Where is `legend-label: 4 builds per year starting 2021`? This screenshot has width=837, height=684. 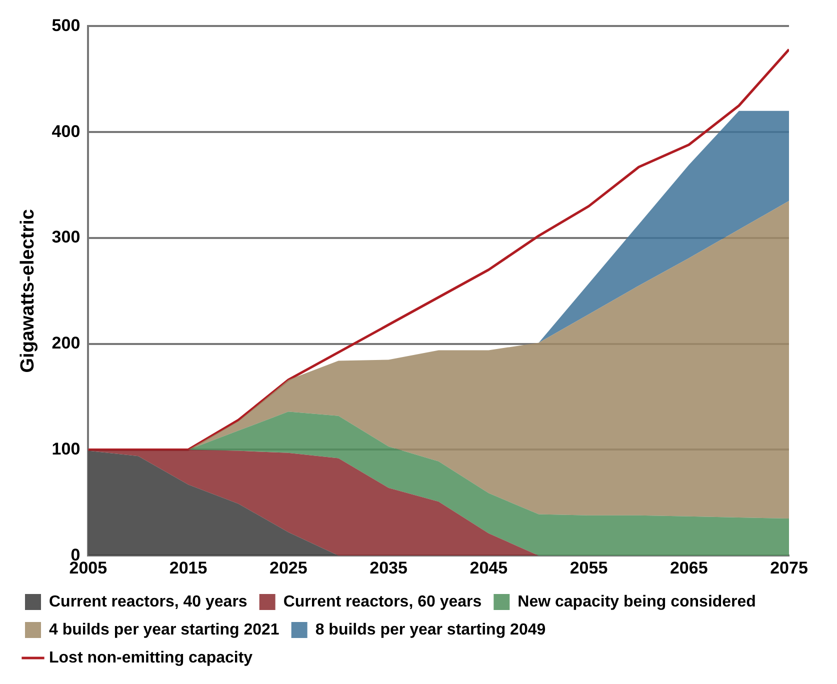 legend-label: 4 builds per year starting 2021 is located at coordinates (164, 629).